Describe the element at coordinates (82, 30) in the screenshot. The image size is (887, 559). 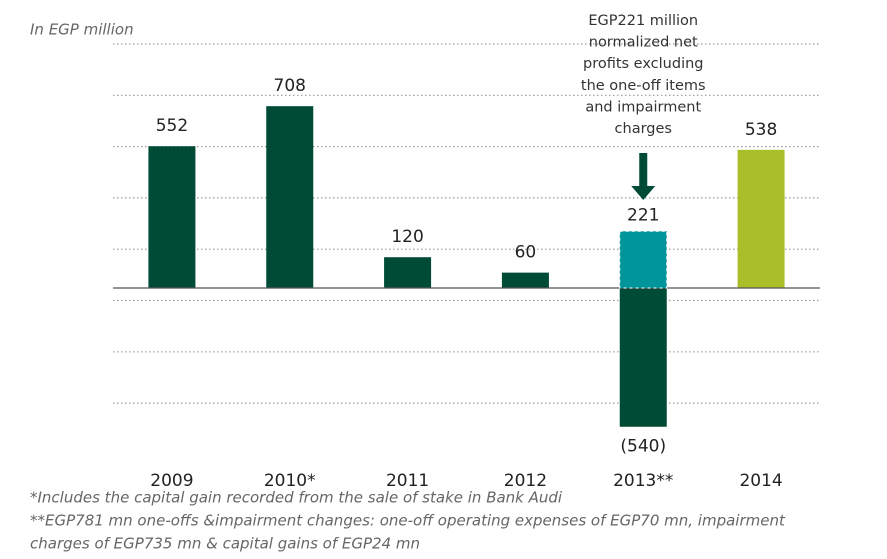
I see `chart-subtitle: In EGP million` at that location.